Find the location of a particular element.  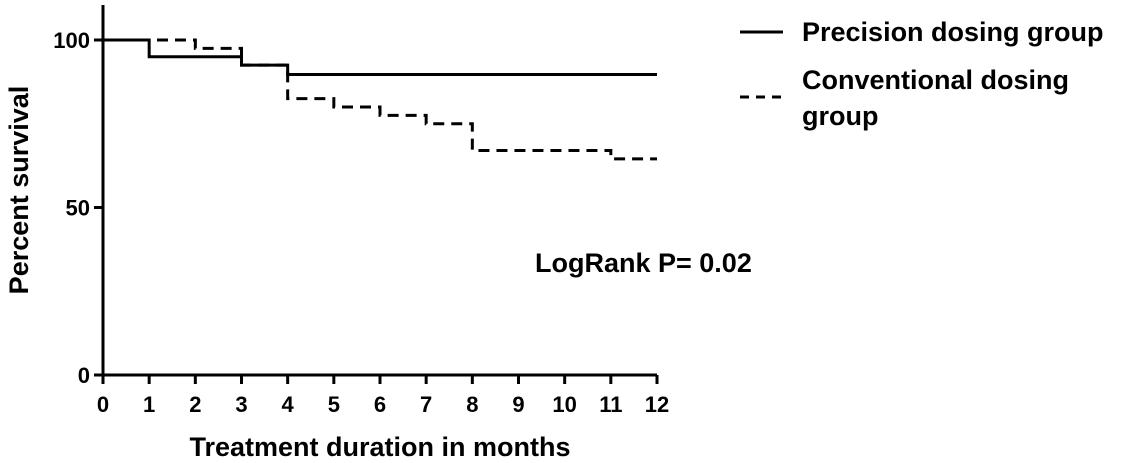

legend-label-conventional-line2: group is located at coordinates (840, 116).